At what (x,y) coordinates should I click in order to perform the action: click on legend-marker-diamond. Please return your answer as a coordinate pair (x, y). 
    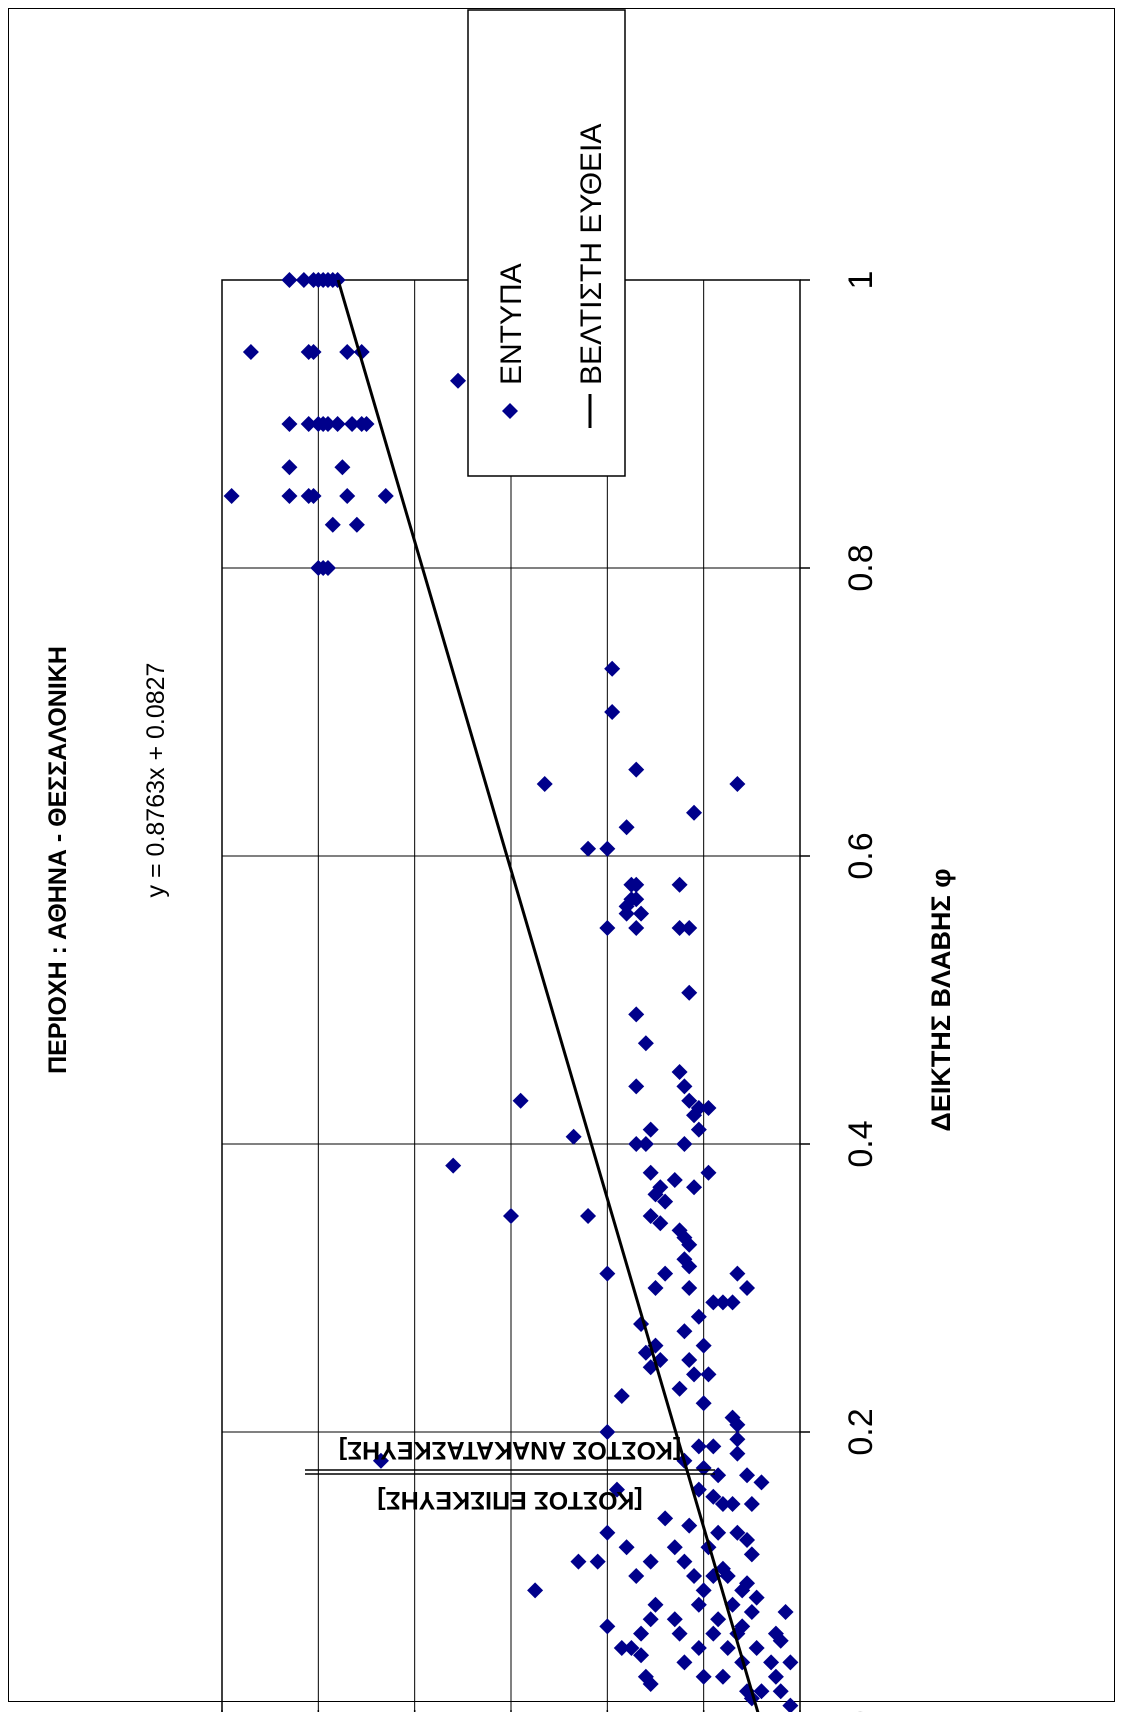
    Looking at the image, I should click on (510, 411).